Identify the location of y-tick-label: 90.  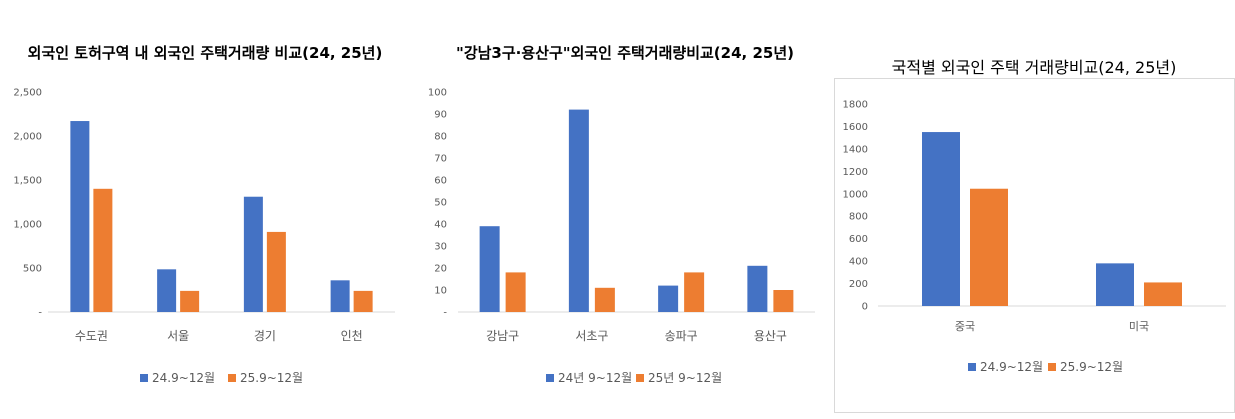
(440, 115).